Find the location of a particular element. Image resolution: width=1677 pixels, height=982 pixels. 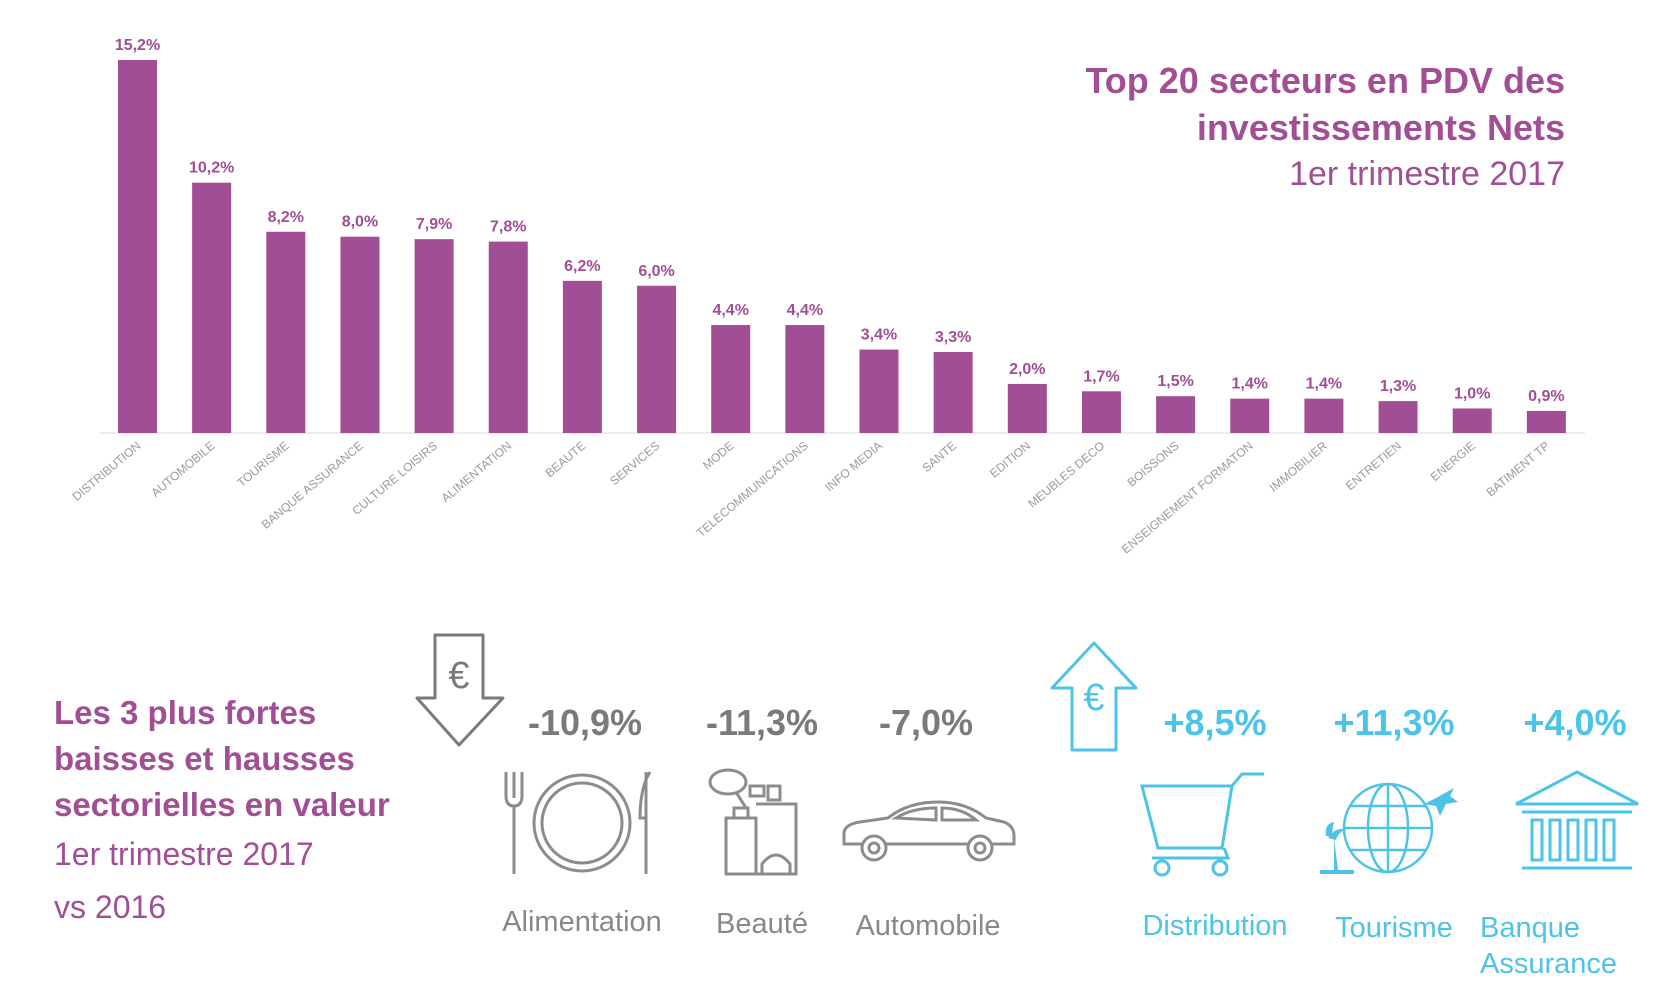

category-label-7: SERVICES is located at coordinates (634, 464).